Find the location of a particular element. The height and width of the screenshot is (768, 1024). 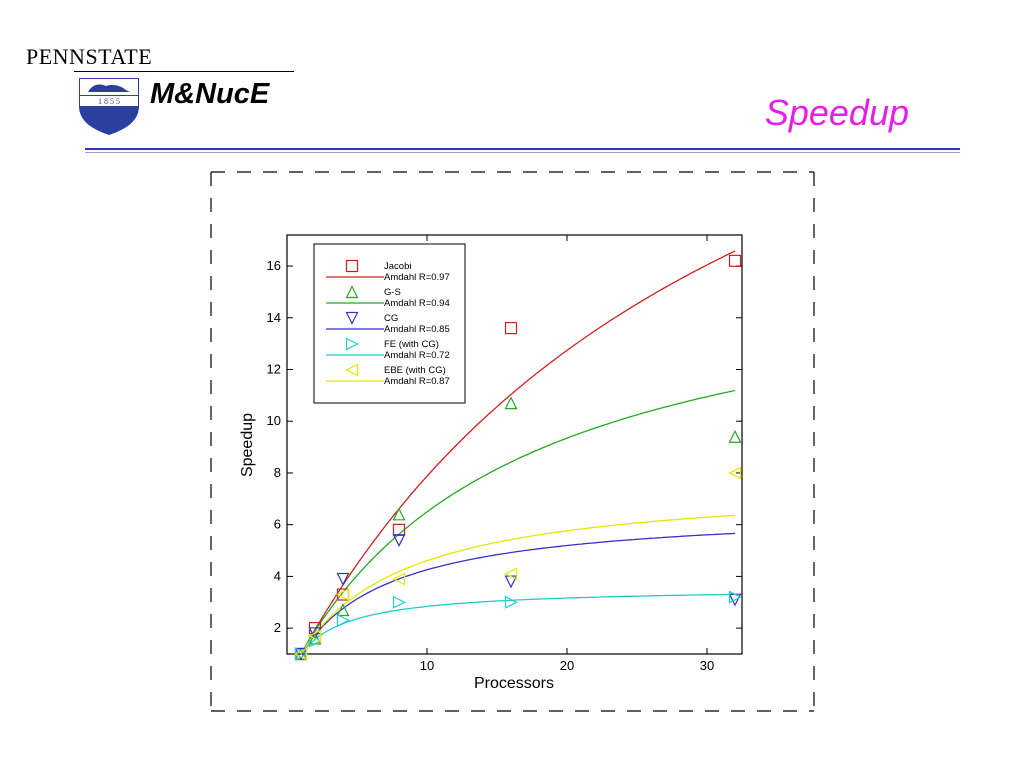

legend-label: Amdahl R=0.87 is located at coordinates (417, 381).